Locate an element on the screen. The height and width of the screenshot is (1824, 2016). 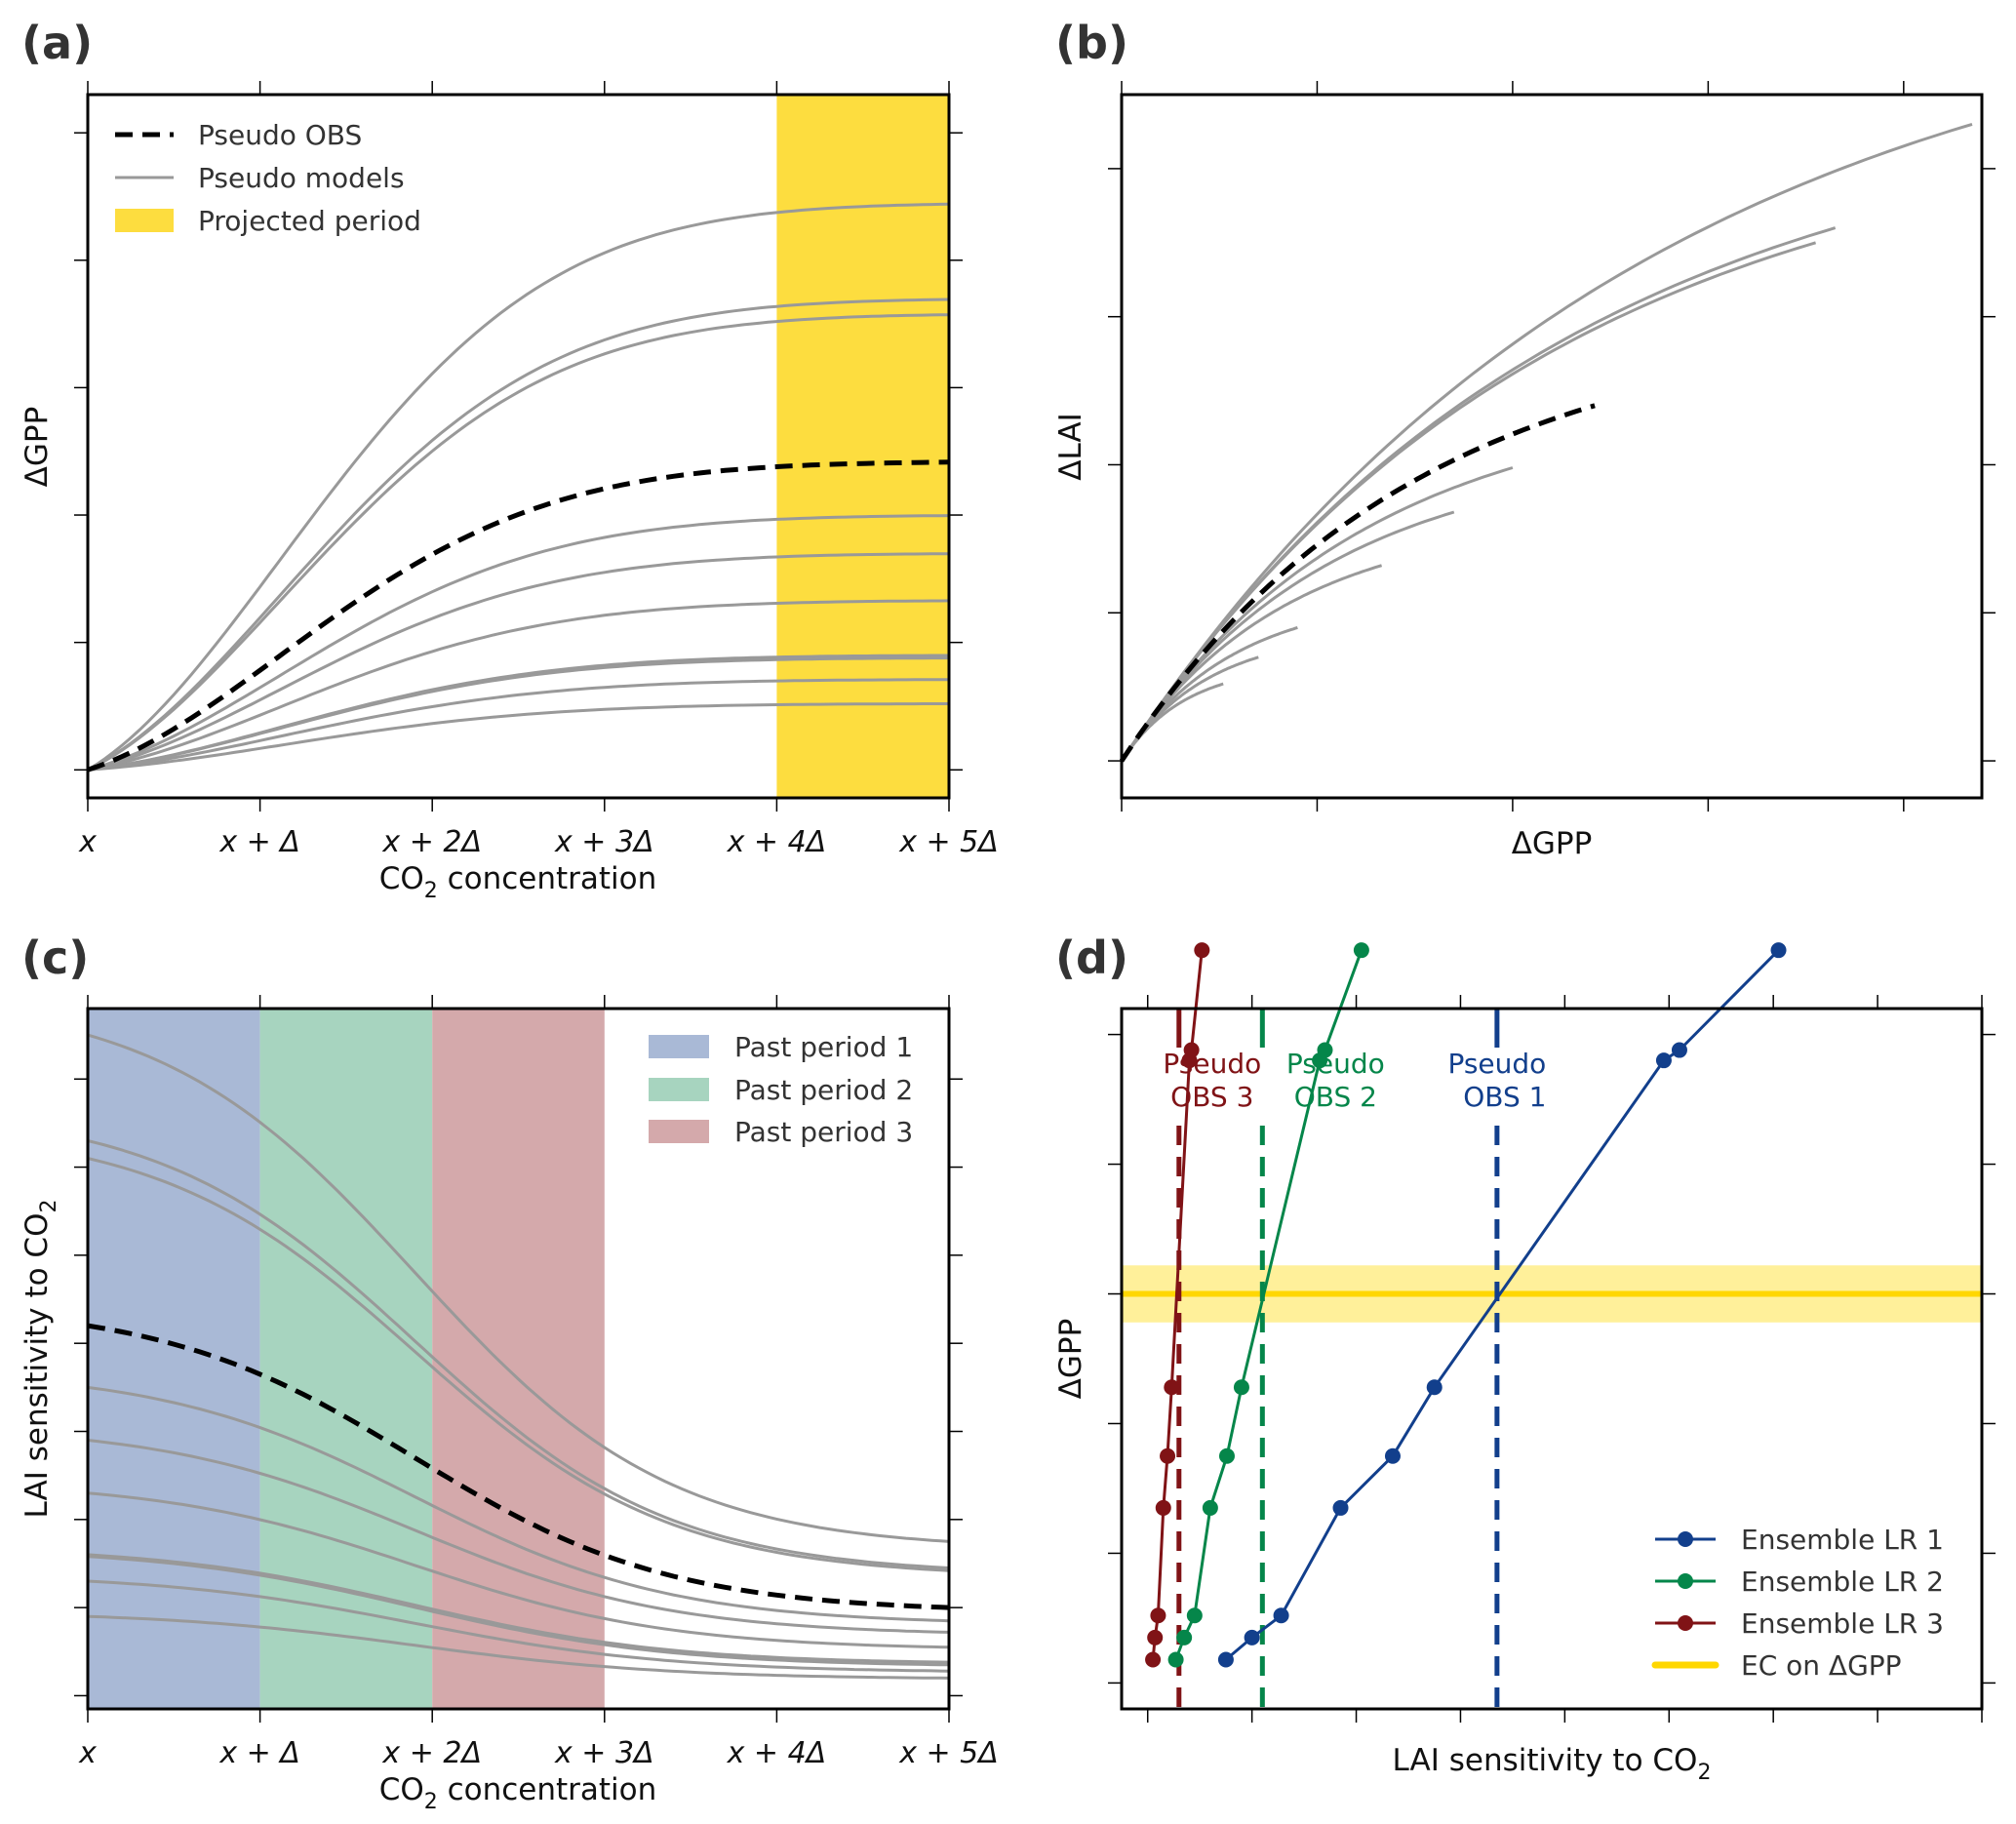
panel-label-a: (a) is located at coordinates (57, 43).